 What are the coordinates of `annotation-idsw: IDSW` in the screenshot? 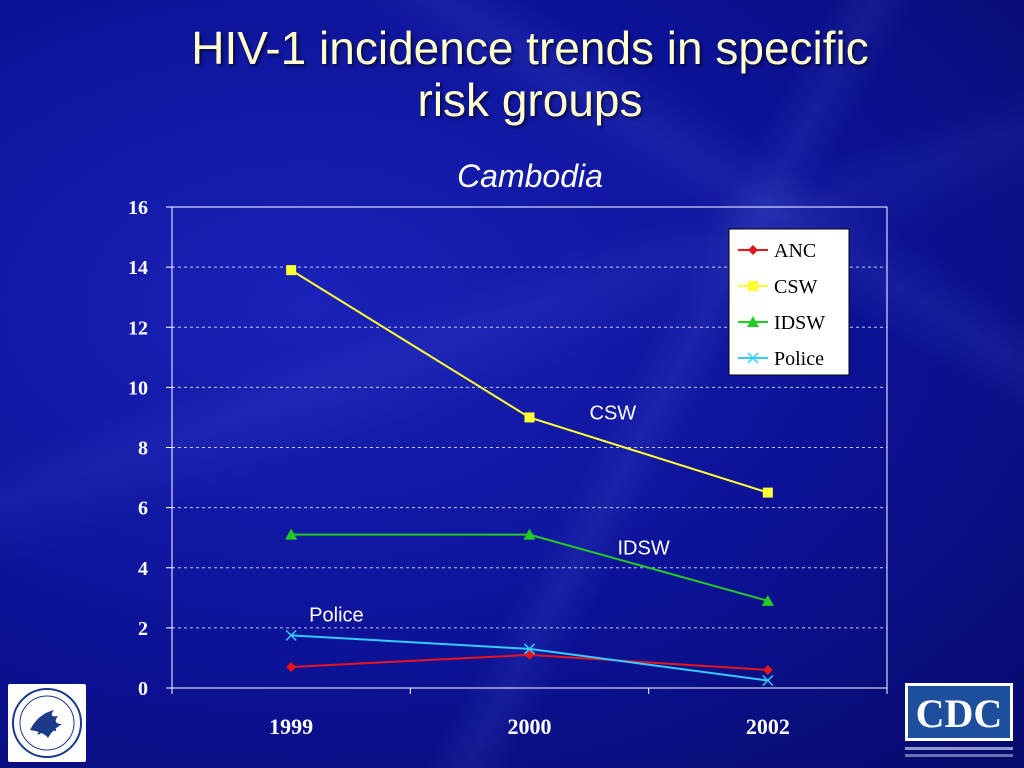 It's located at (644, 549).